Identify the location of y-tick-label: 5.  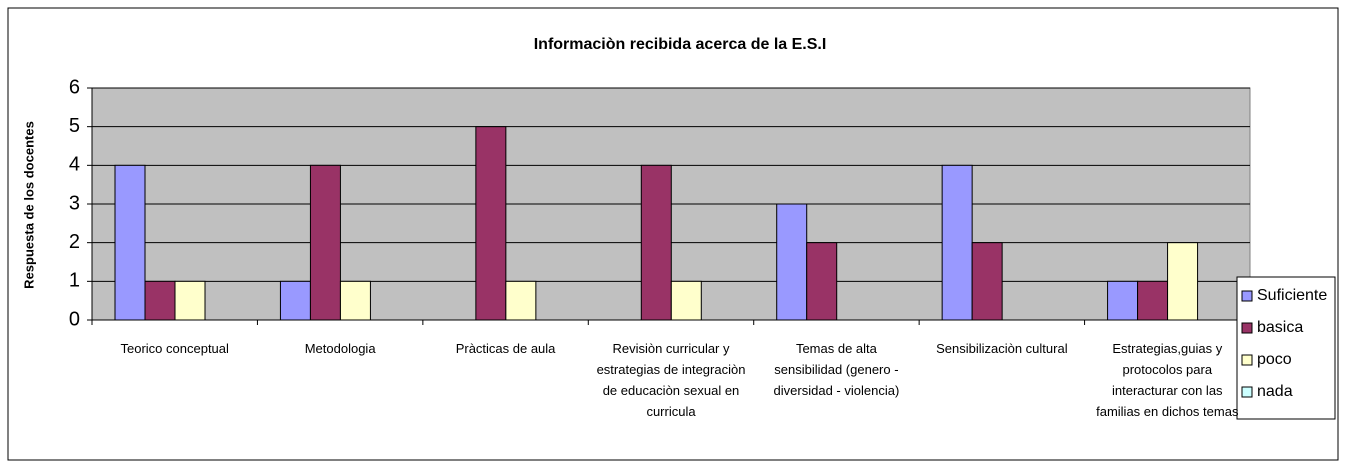
(74, 126).